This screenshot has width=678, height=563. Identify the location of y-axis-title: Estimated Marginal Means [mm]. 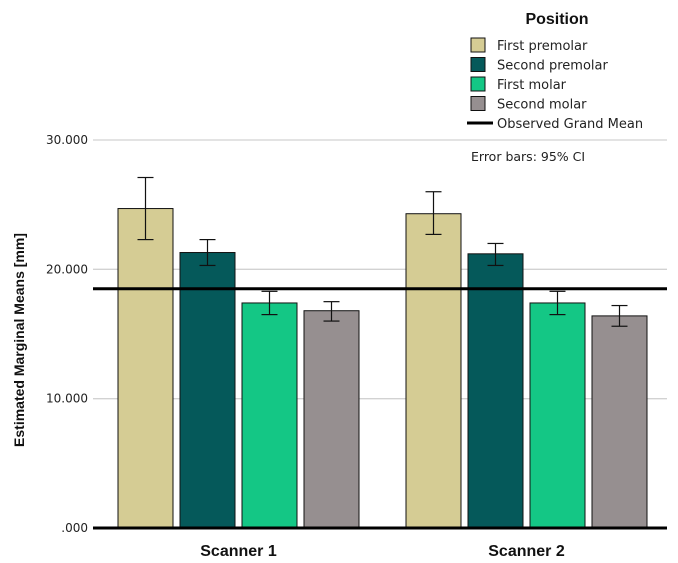
(19, 340).